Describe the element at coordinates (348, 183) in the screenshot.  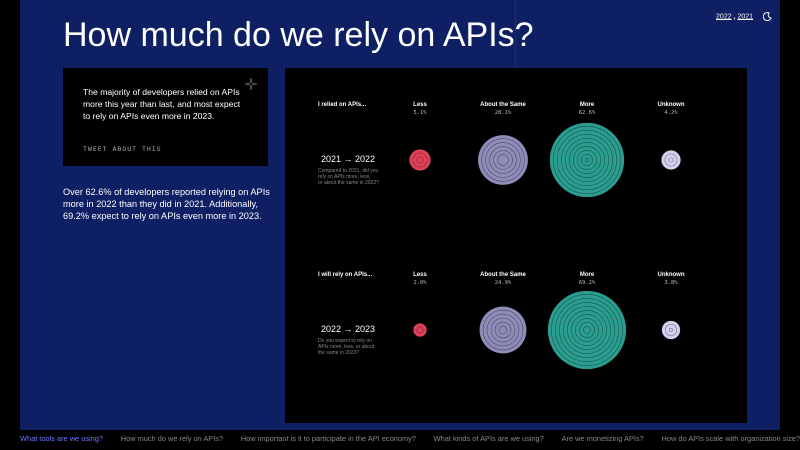
I see `question-line: or about the same in 2022?` at that location.